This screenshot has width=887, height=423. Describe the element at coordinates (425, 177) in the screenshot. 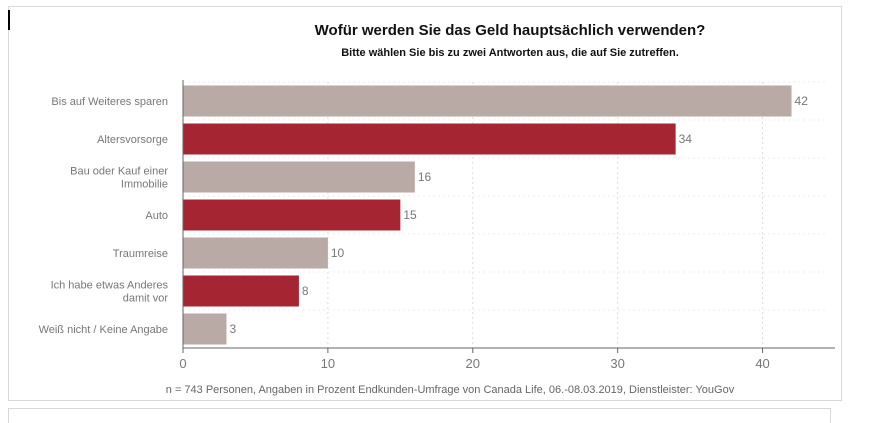

I see `value-label: 16` at that location.